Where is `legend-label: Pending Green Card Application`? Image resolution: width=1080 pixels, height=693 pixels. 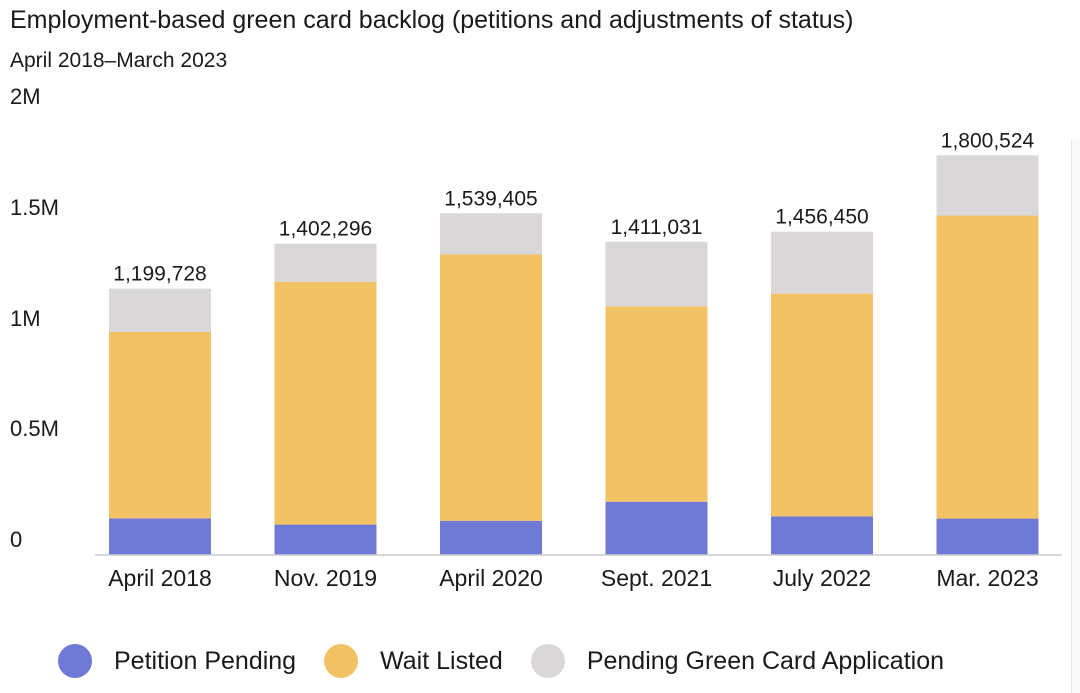 legend-label: Pending Green Card Application is located at coordinates (765, 660).